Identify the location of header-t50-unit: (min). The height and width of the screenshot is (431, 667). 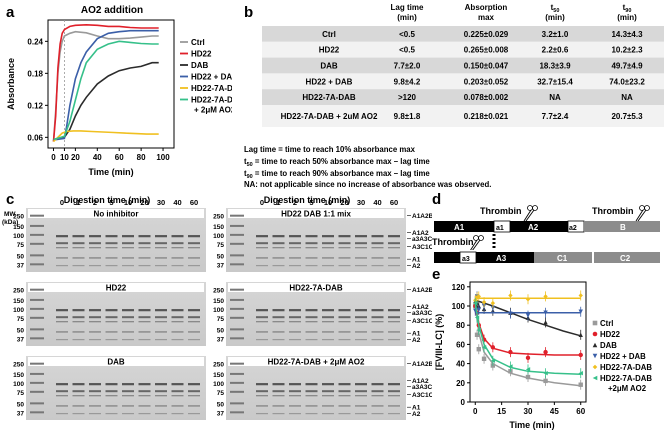
(555, 17).